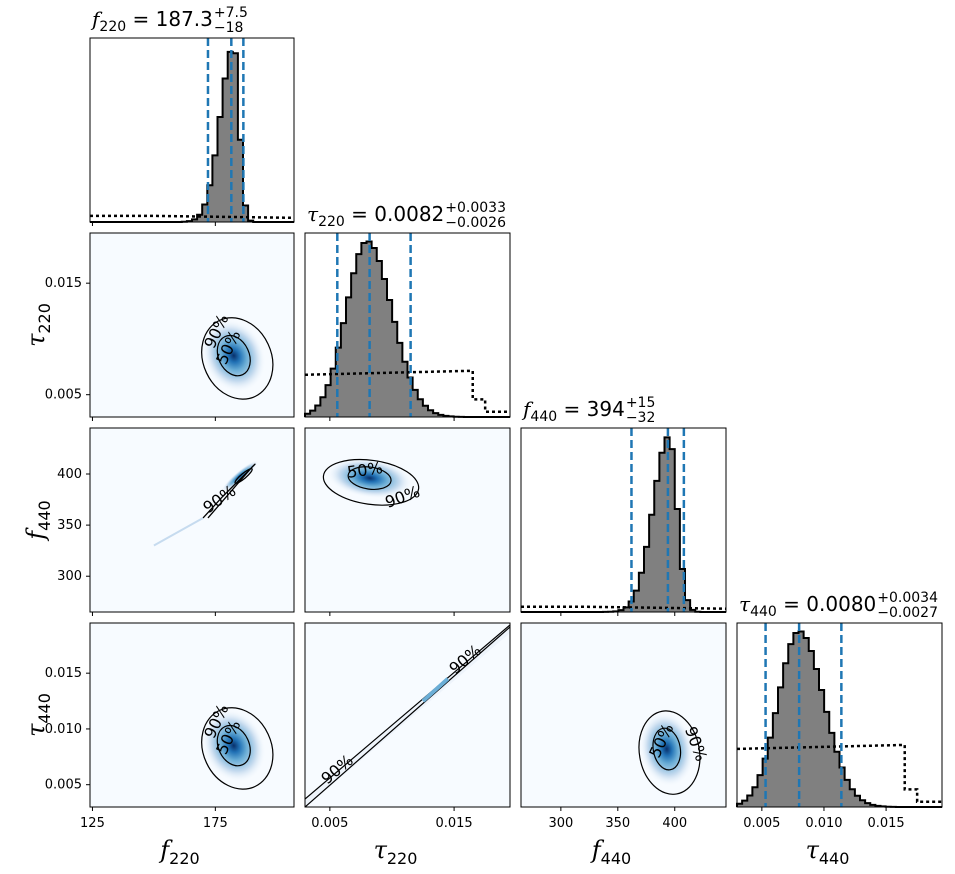 This screenshot has height=874, width=955. Describe the element at coordinates (453, 823) in the screenshot. I see `xtick-label-1-1: 0.015` at that location.